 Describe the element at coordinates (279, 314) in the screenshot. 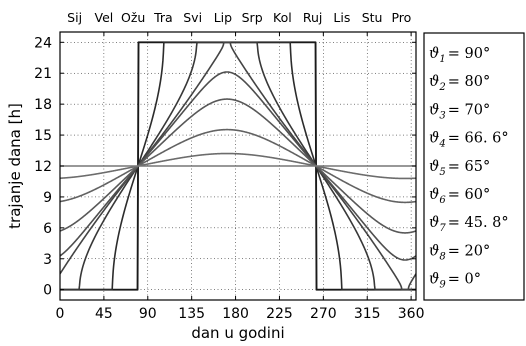

I see `x-tick-label: 225` at that location.